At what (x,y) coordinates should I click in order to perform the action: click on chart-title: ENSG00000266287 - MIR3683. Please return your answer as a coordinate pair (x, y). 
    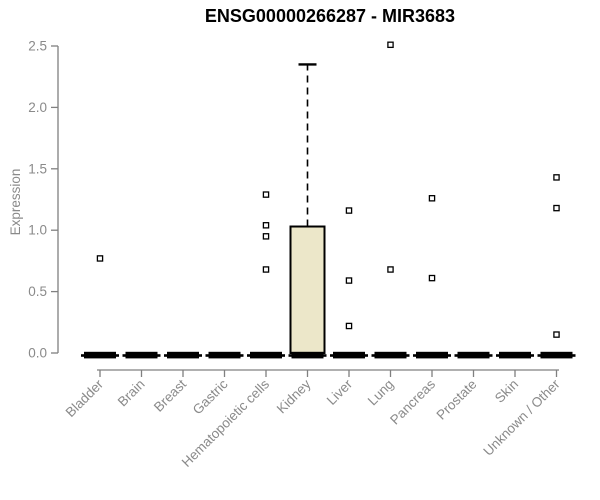
    Looking at the image, I should click on (330, 16).